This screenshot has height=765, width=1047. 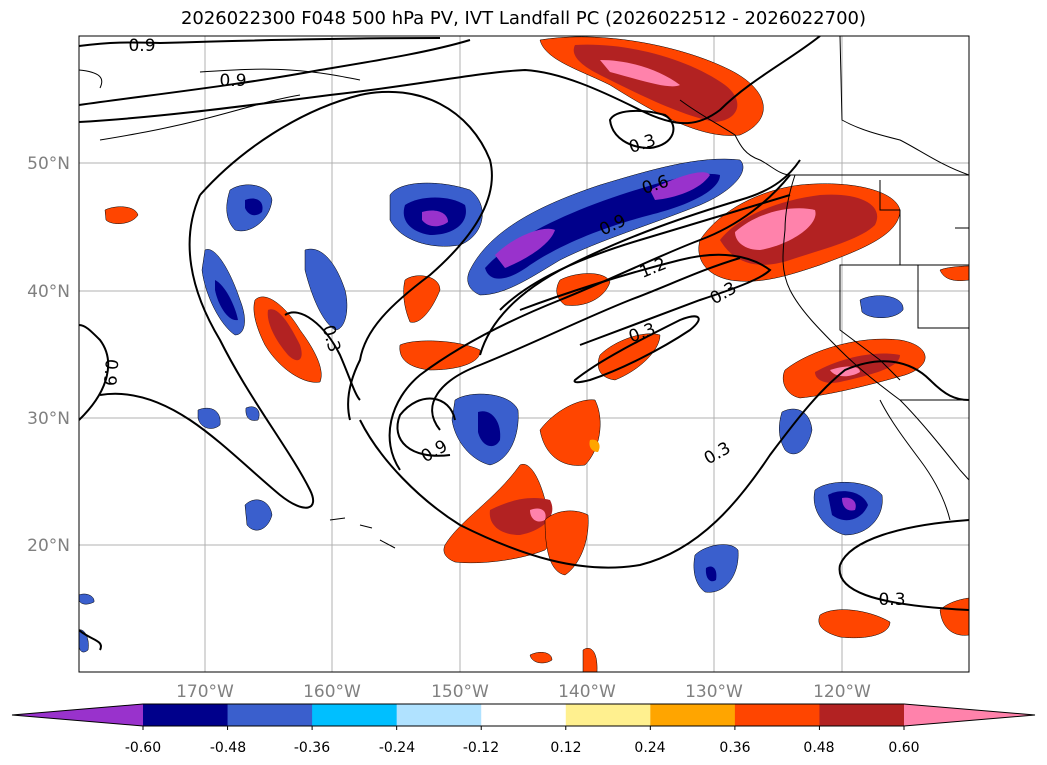 What do you see at coordinates (481, 748) in the screenshot?
I see `colorbar-tick-label: -0.12` at bounding box center [481, 748].